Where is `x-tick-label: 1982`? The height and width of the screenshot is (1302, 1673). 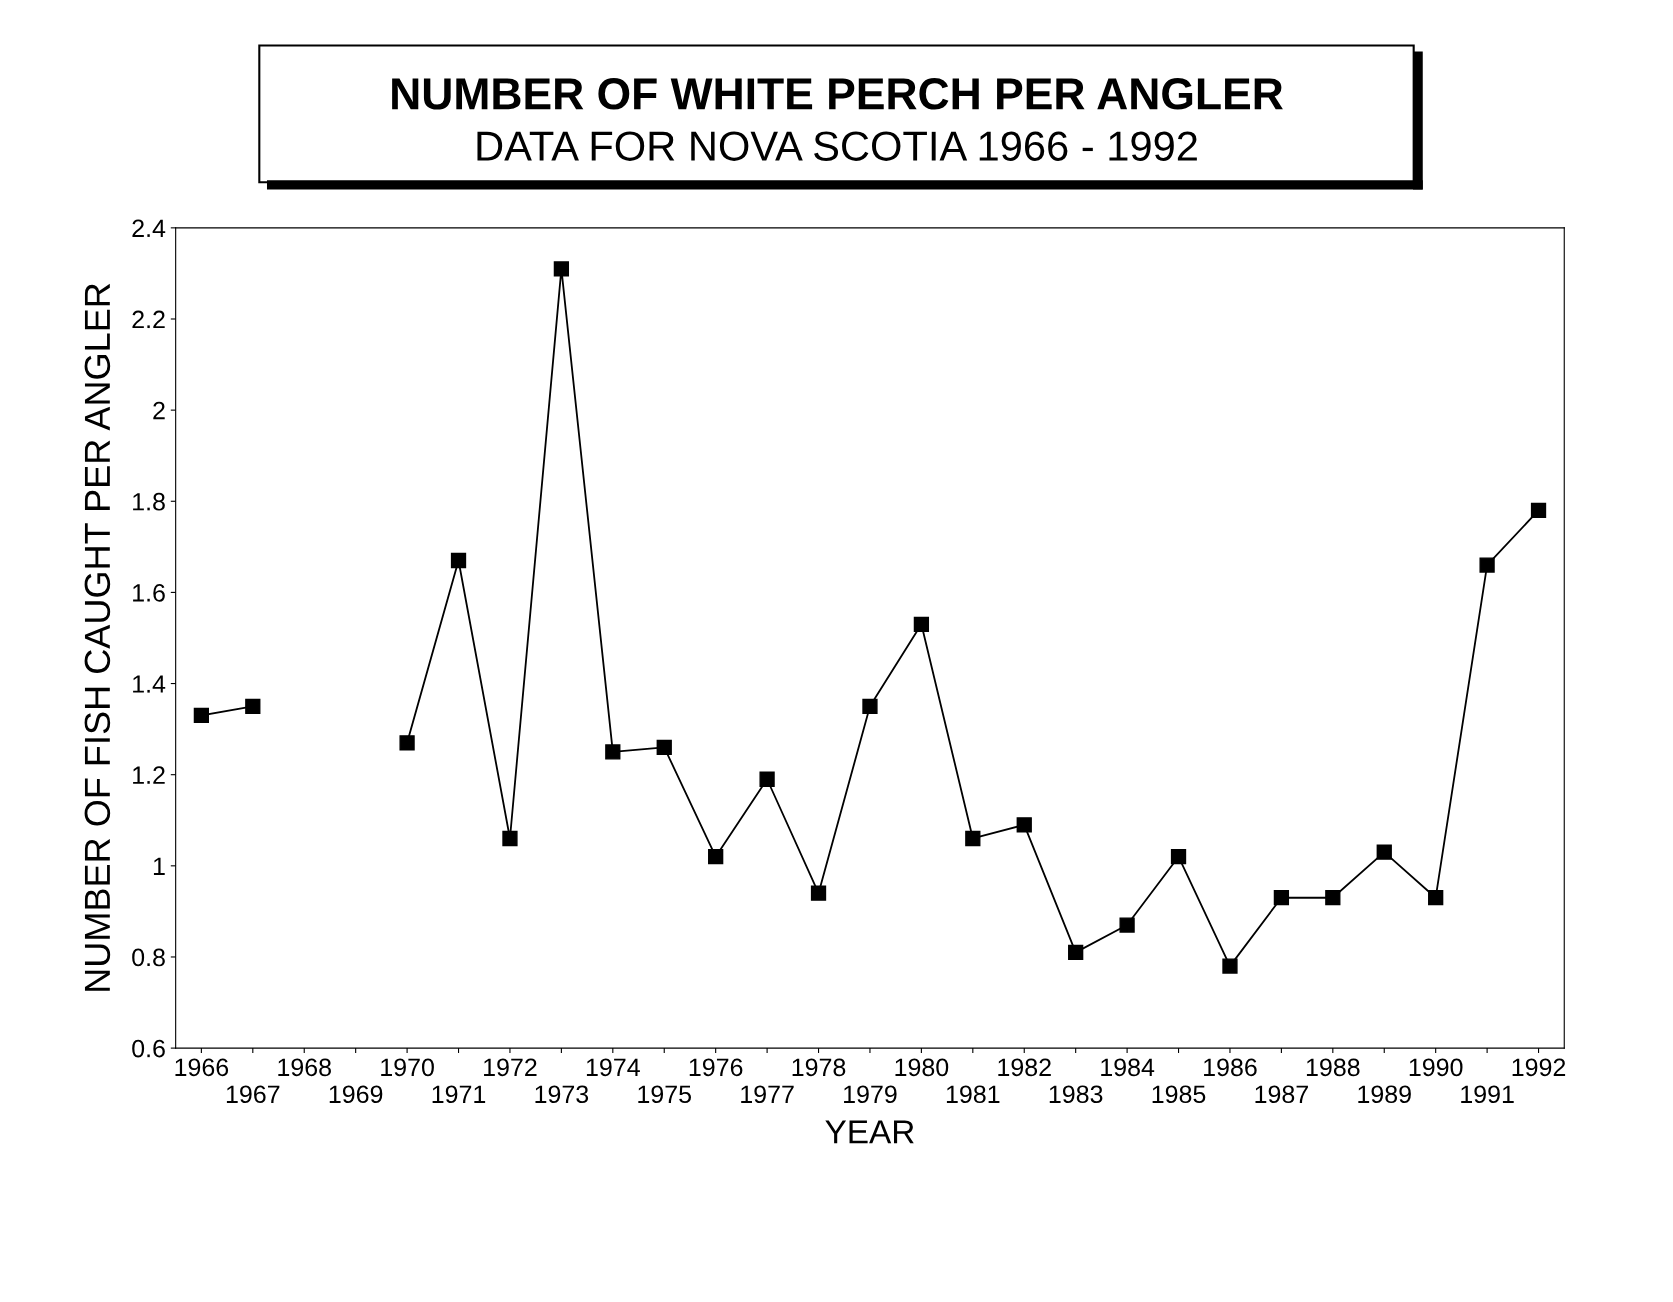
x-tick-label: 1982 is located at coordinates (1024, 1067).